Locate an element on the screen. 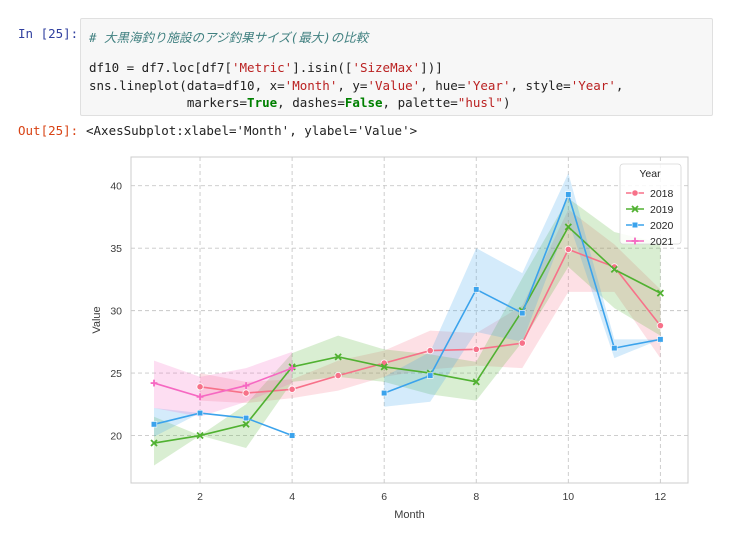 Image resolution: width=731 pixels, height=534 pixels. code-string: 'Value' is located at coordinates (394, 85).